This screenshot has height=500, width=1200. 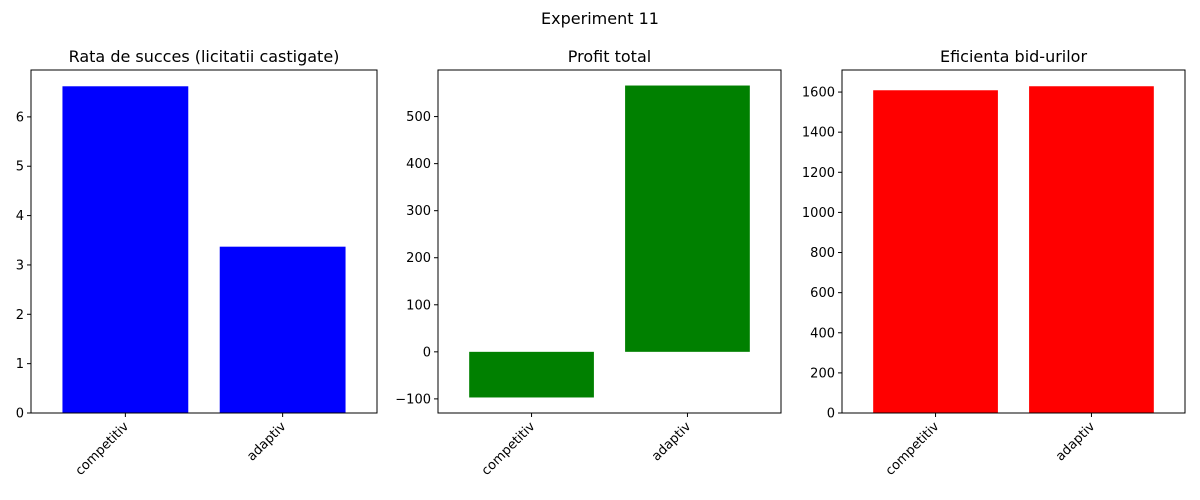 What do you see at coordinates (818, 213) in the screenshot?
I see `y-tick-label: 1000` at bounding box center [818, 213].